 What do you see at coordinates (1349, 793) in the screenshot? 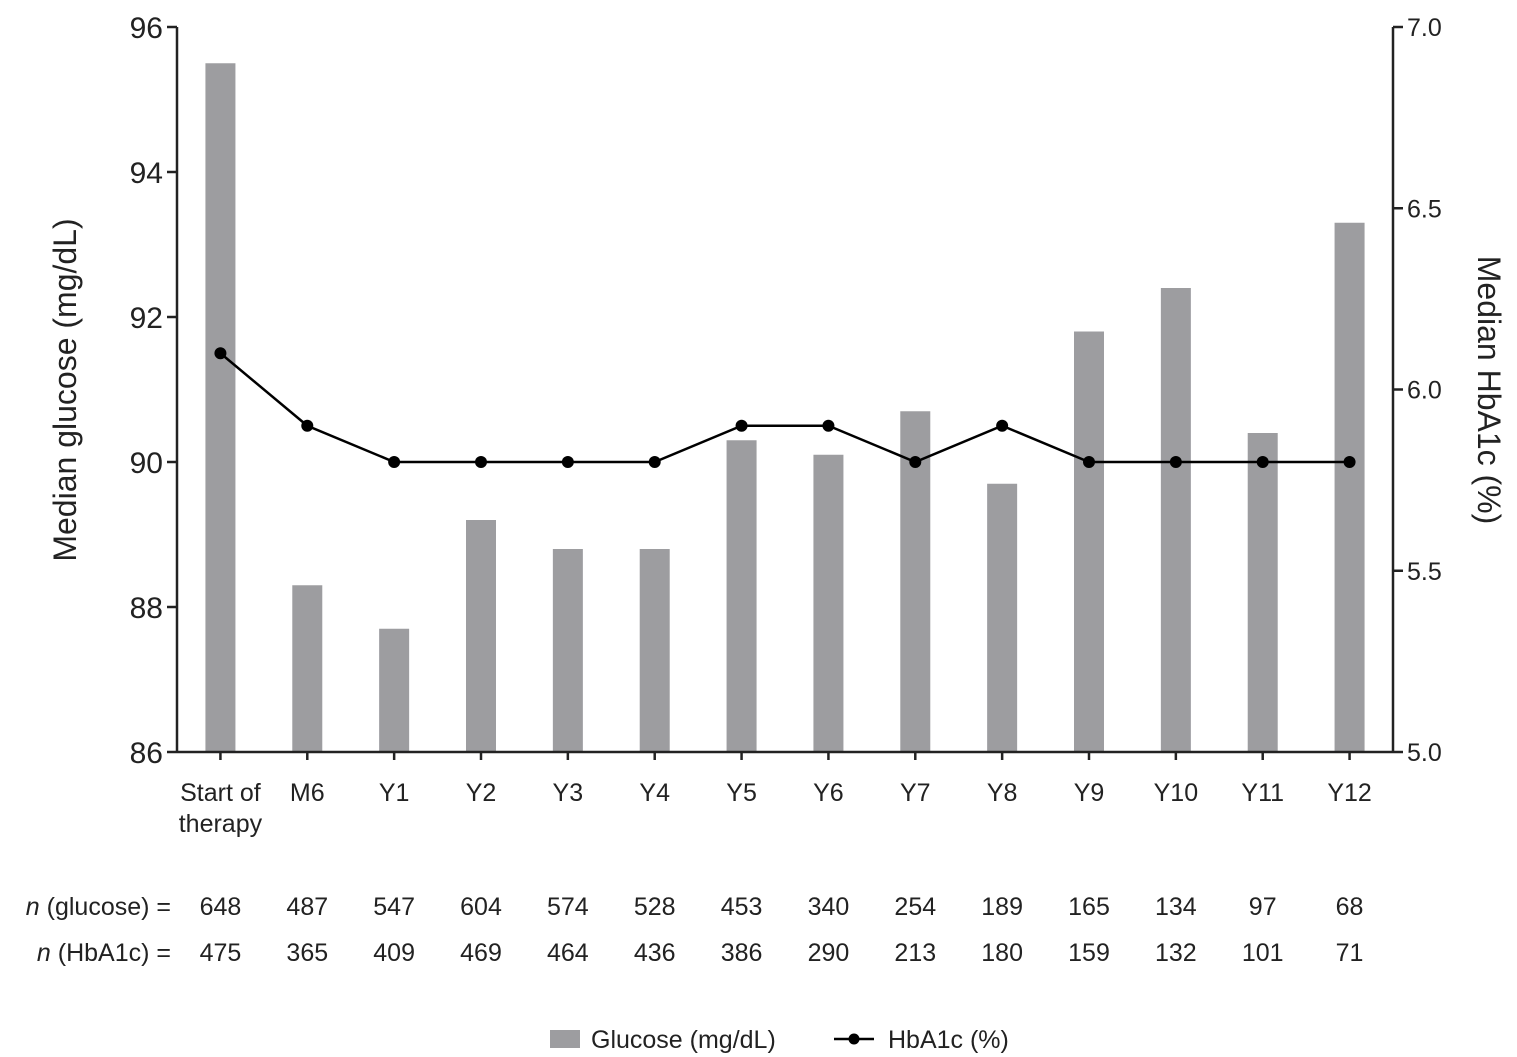
I see `x-tick-label: Y12` at bounding box center [1349, 793].